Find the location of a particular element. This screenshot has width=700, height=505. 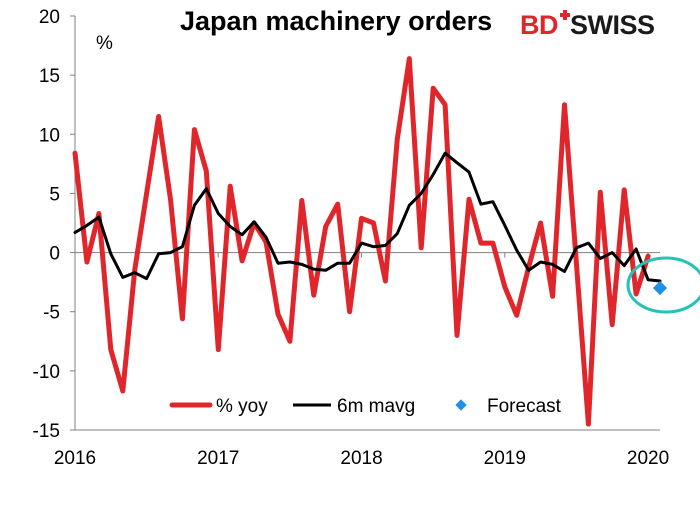

x-tick-label: 2018 is located at coordinates (361, 458).